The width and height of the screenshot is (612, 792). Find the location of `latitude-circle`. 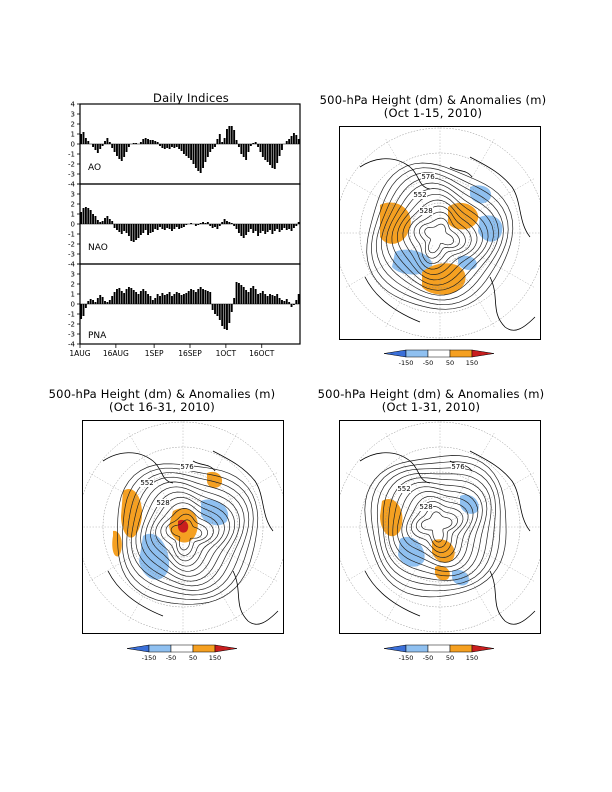

latitude-circle is located at coordinates (440, 233).